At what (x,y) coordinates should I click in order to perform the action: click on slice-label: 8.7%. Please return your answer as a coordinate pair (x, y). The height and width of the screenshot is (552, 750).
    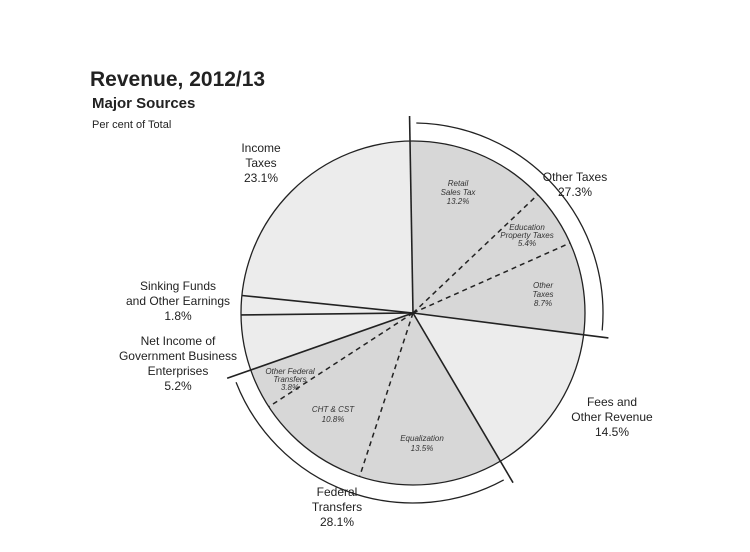
    Looking at the image, I should click on (543, 303).